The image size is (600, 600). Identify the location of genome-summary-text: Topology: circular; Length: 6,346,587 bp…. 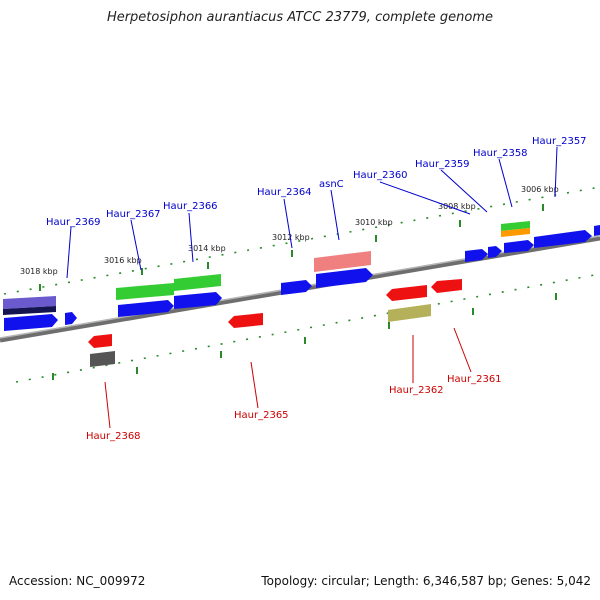
(426, 581).